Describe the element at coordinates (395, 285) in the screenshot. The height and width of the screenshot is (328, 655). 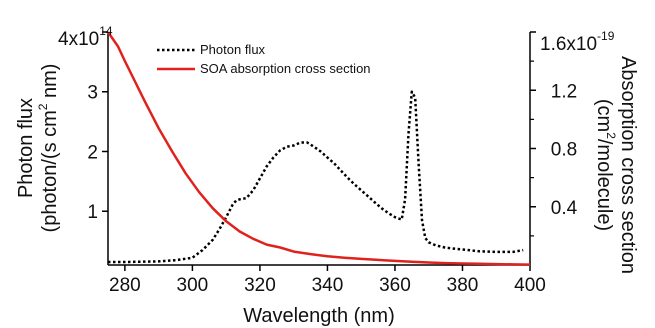
I see `x-tick-label: 360` at that location.